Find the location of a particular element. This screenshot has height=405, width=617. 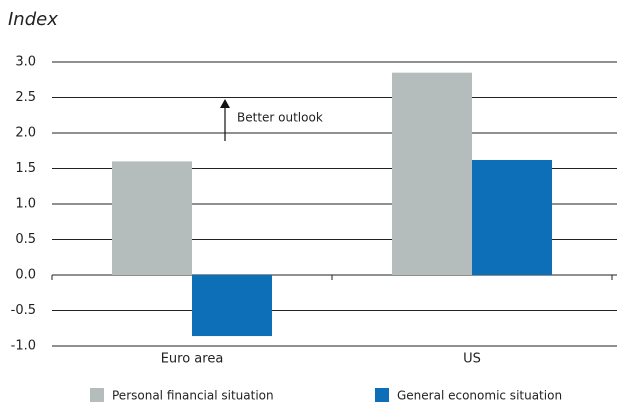

y-tick-label: 2.5 is located at coordinates (25, 97).